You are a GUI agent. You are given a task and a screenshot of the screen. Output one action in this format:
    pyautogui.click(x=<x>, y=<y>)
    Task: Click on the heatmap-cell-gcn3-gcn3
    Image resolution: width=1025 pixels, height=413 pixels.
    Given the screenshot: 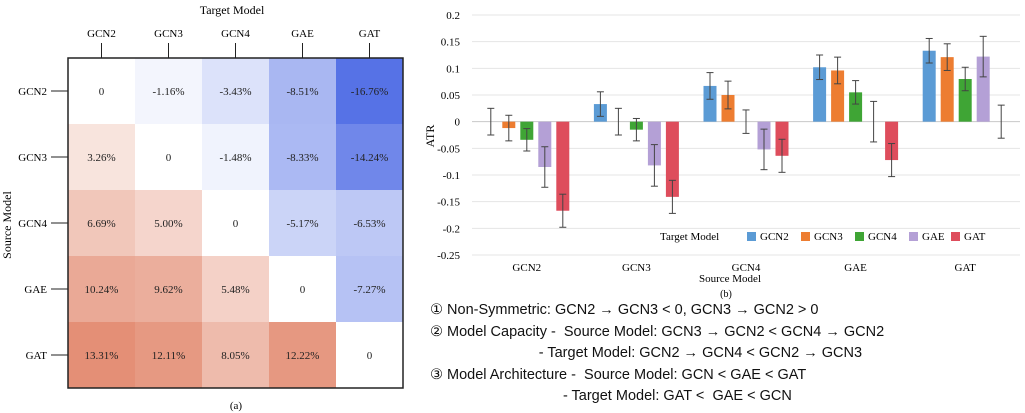 What is the action you would take?
    pyautogui.click(x=168, y=157)
    